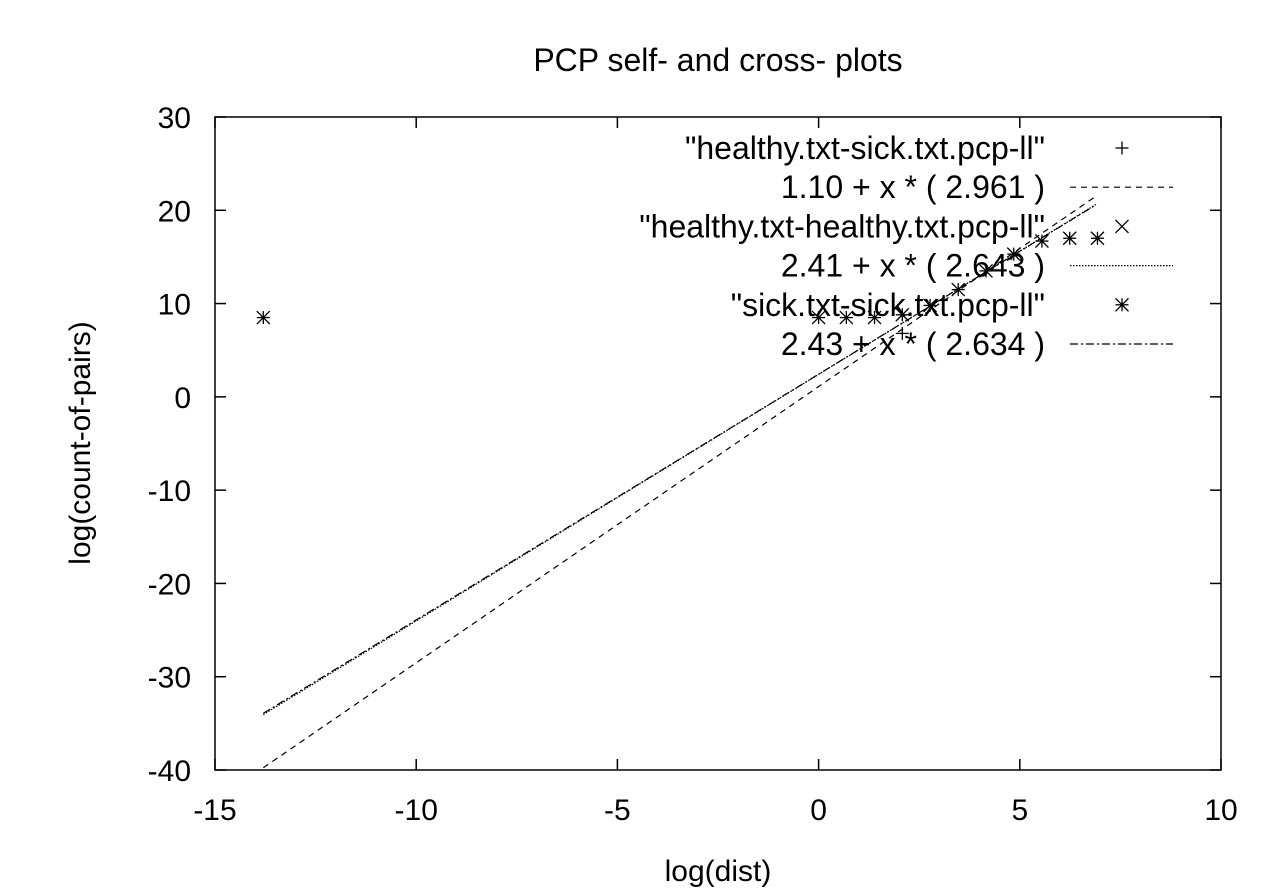 The width and height of the screenshot is (1280, 896). I want to click on x-tick-label: 5, so click(1019, 810).